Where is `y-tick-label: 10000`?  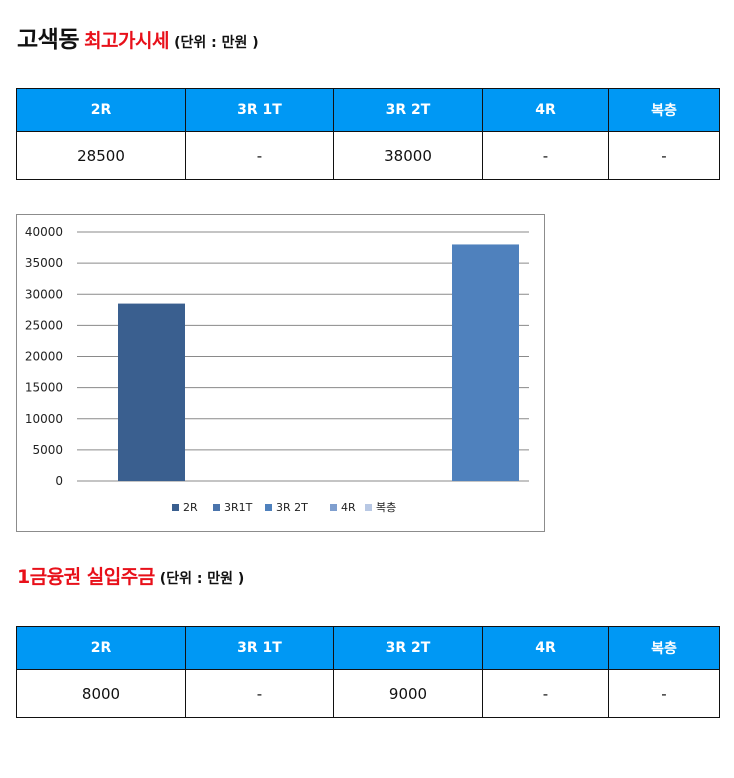 y-tick-label: 10000 is located at coordinates (44, 419).